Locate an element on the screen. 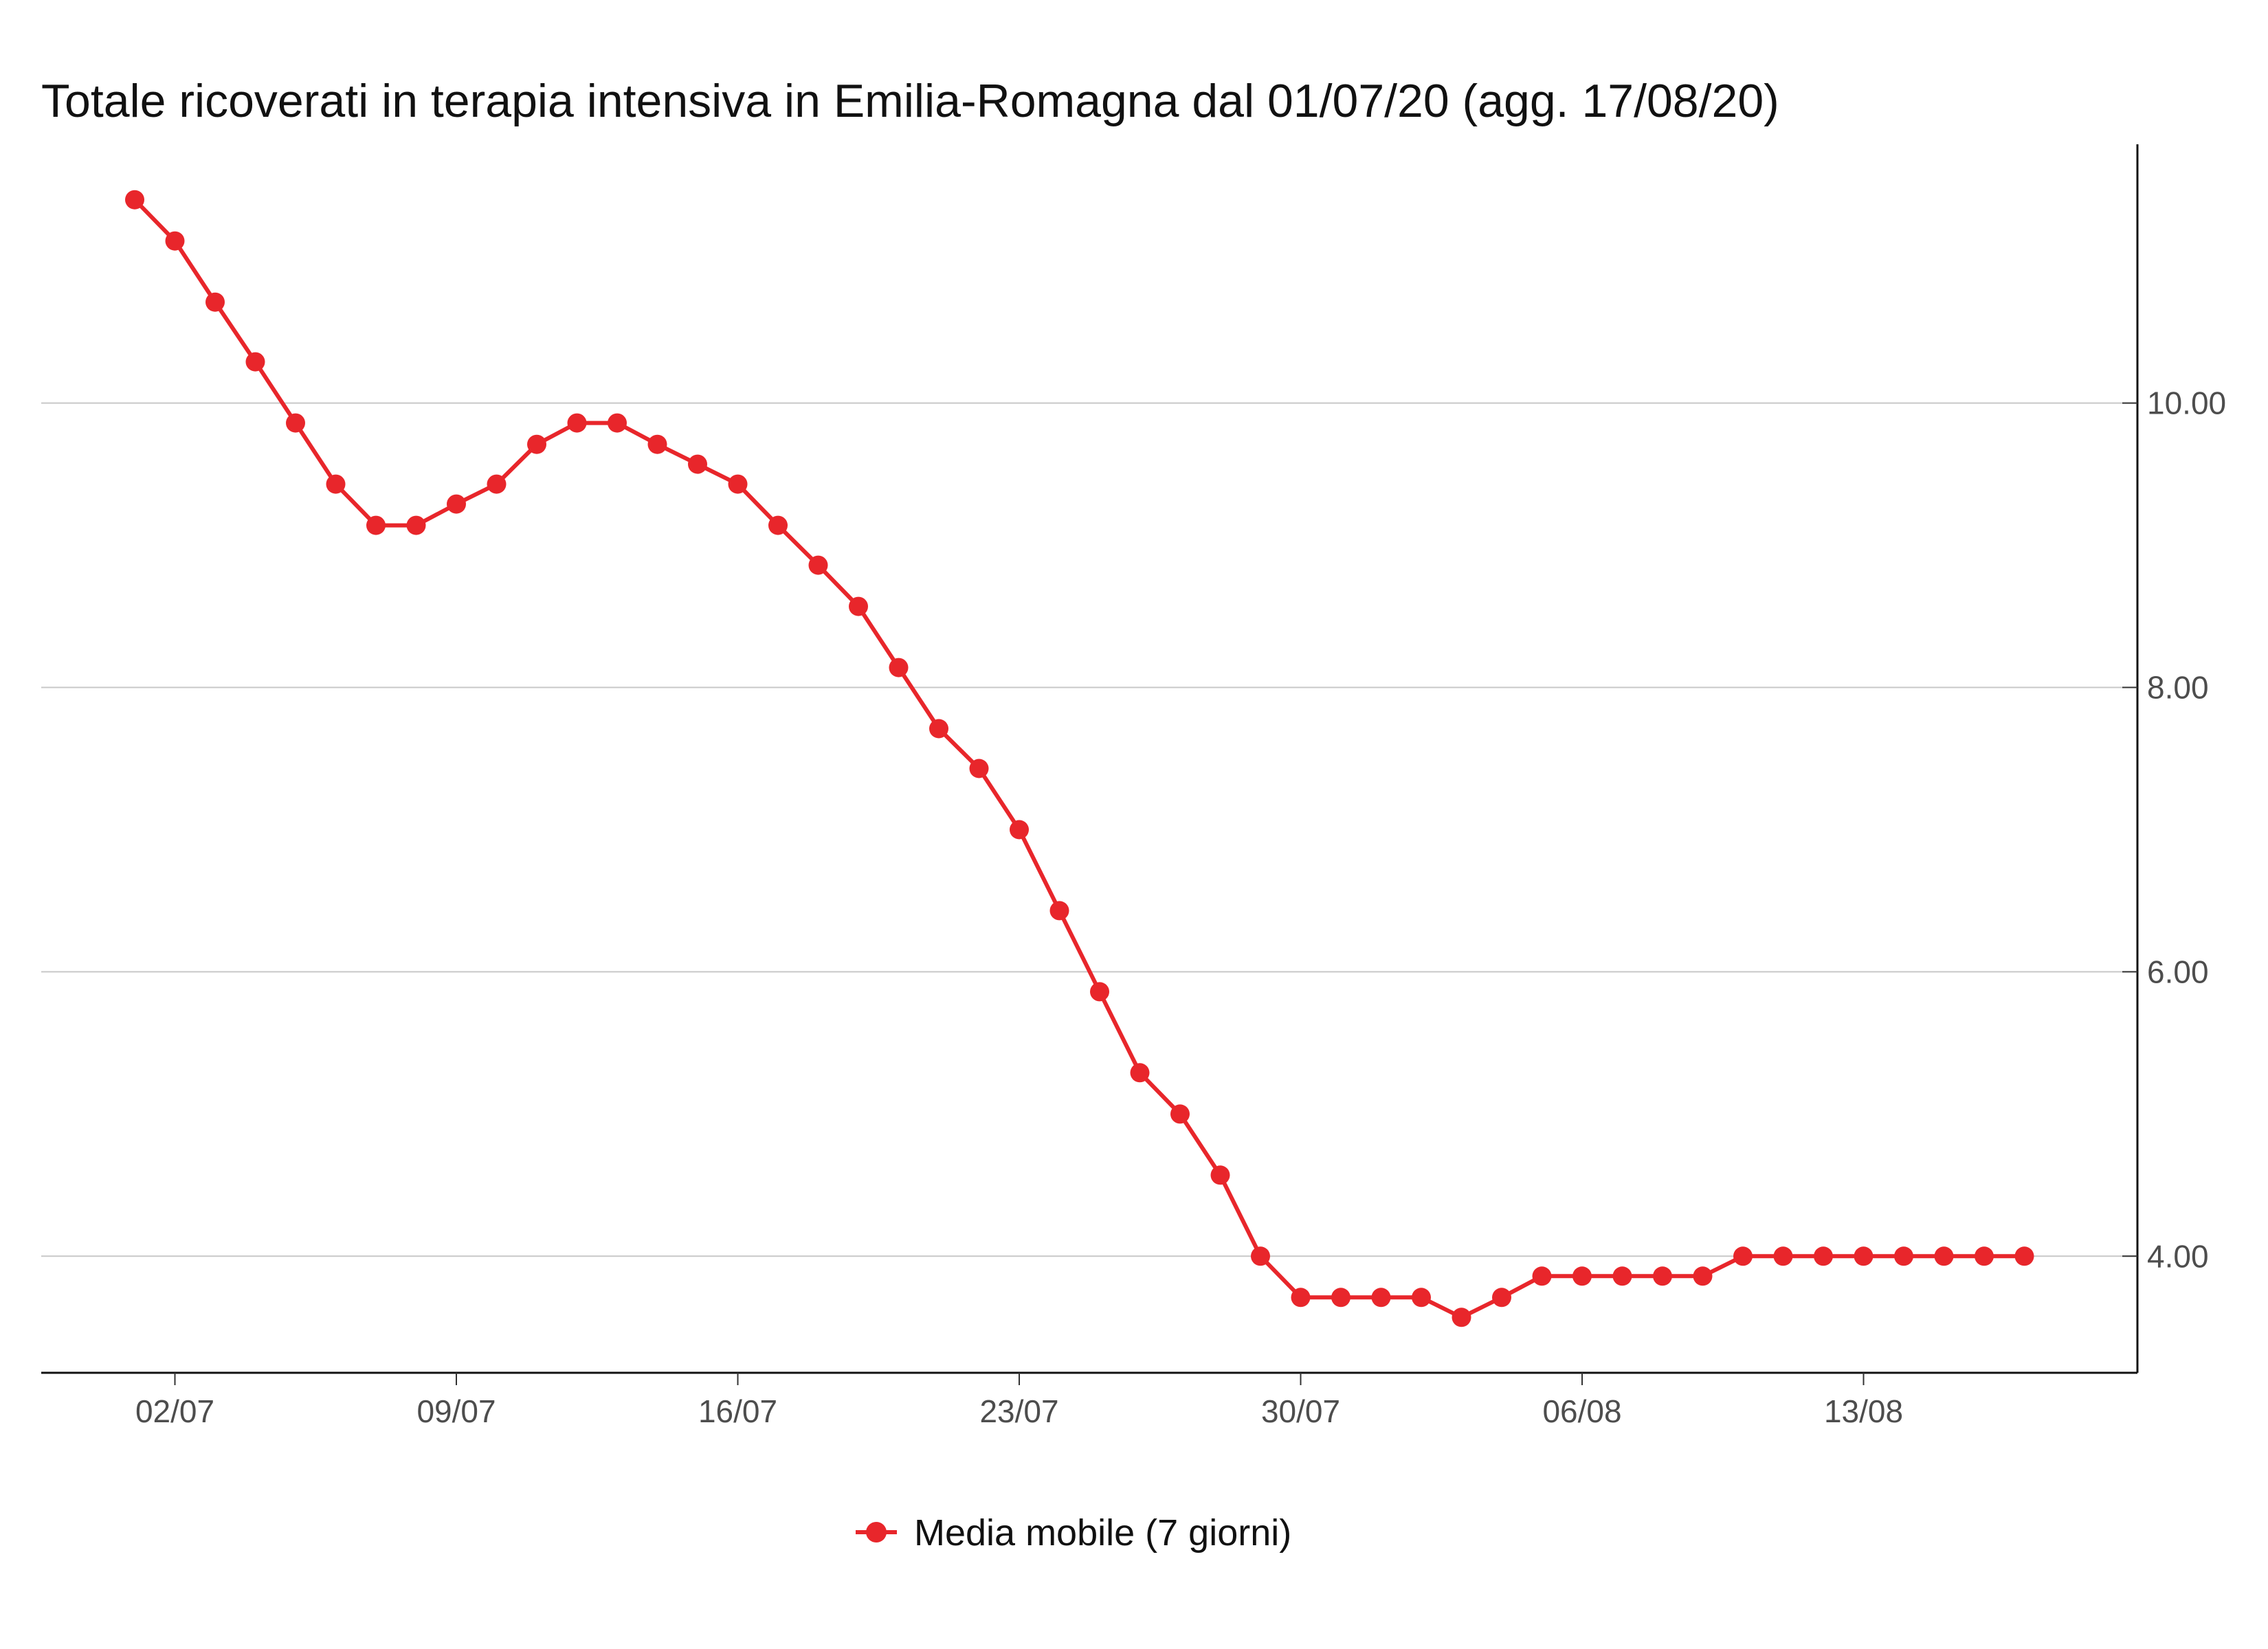 The height and width of the screenshot is (1649, 2268). legend-label: Media mobile (7 giorni) is located at coordinates (1102, 1532).